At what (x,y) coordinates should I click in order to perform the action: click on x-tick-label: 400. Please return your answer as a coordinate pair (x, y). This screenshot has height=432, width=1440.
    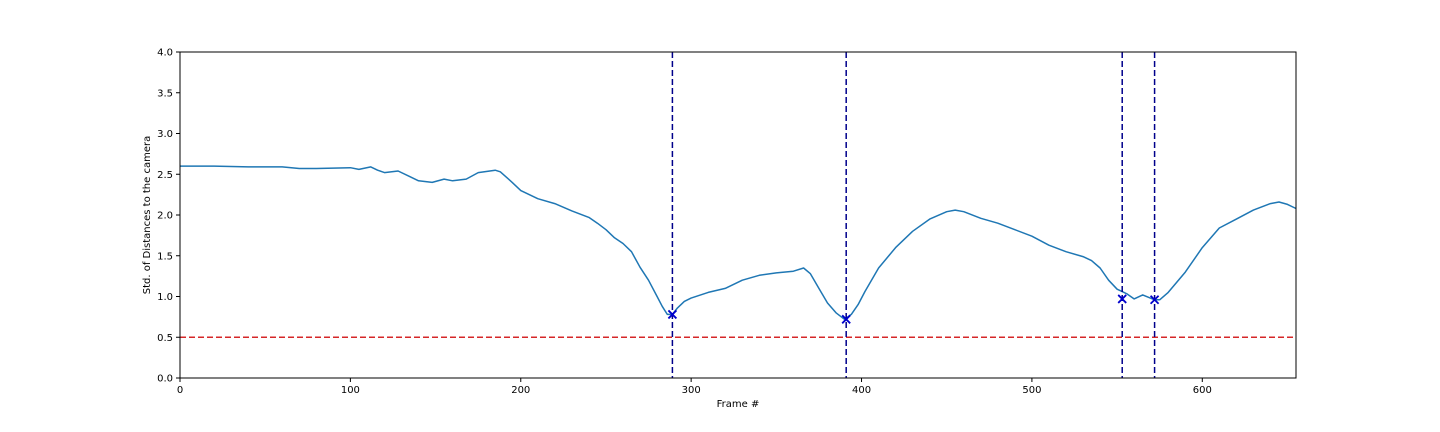
    Looking at the image, I should click on (861, 390).